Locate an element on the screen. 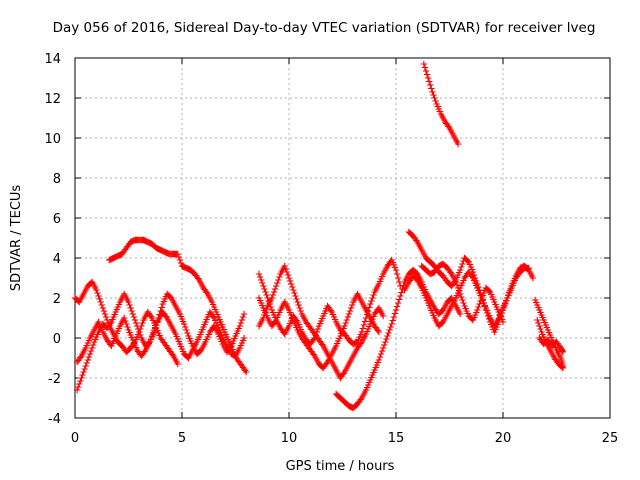  y-tick-label: 6 is located at coordinates (57, 219).